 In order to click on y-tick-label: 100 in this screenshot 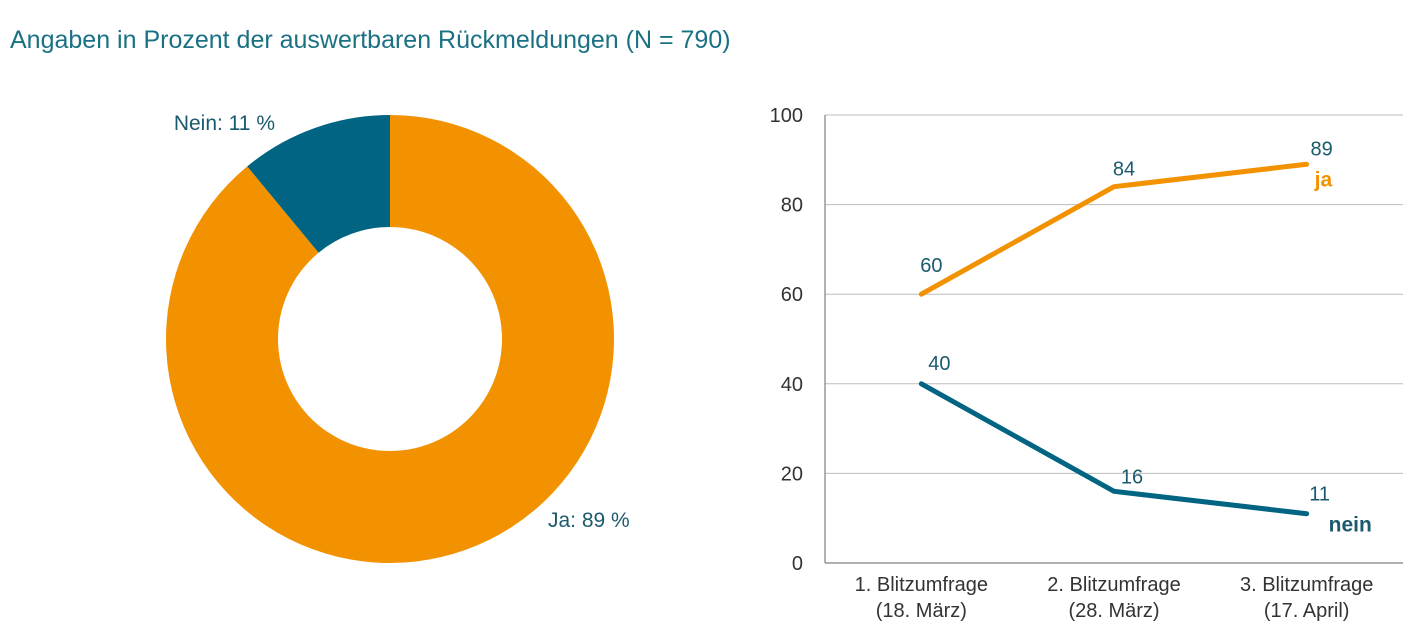, I will do `click(786, 116)`.